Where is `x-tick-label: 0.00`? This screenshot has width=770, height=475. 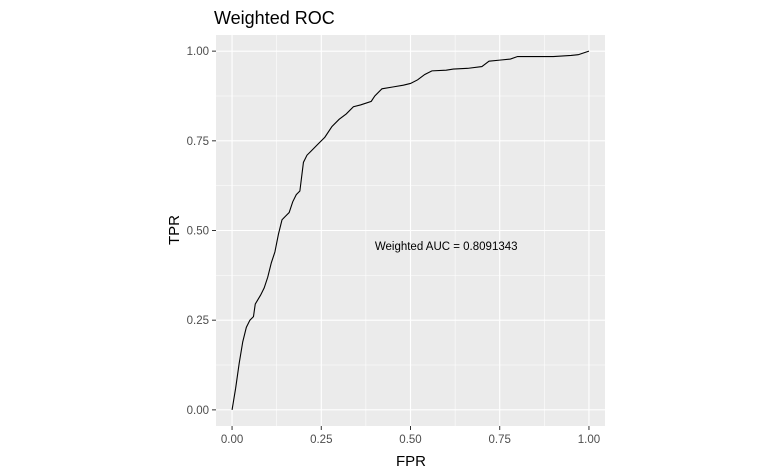 x-tick-label: 0.00 is located at coordinates (232, 440).